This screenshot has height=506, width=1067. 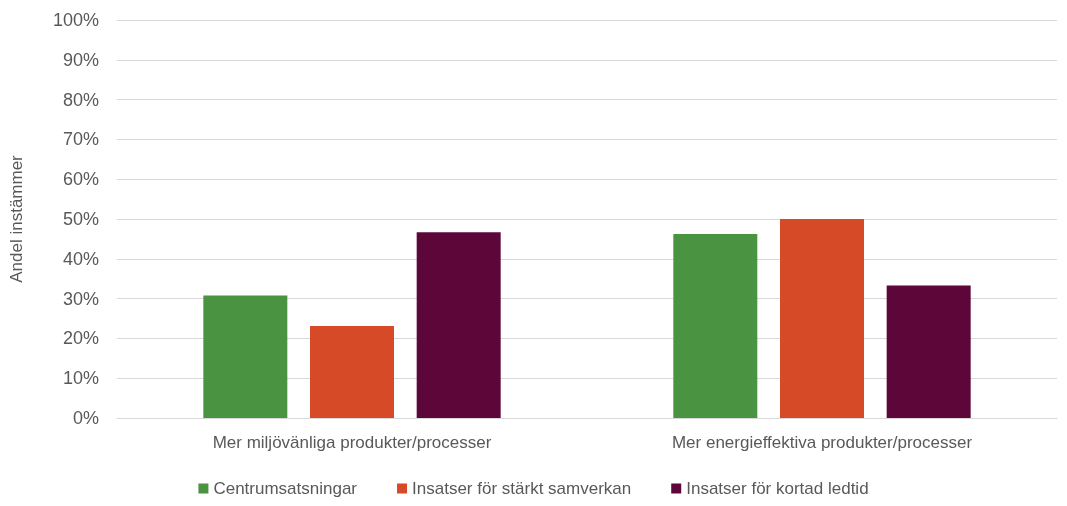 I want to click on y-tick-label: 10%, so click(x=80, y=378).